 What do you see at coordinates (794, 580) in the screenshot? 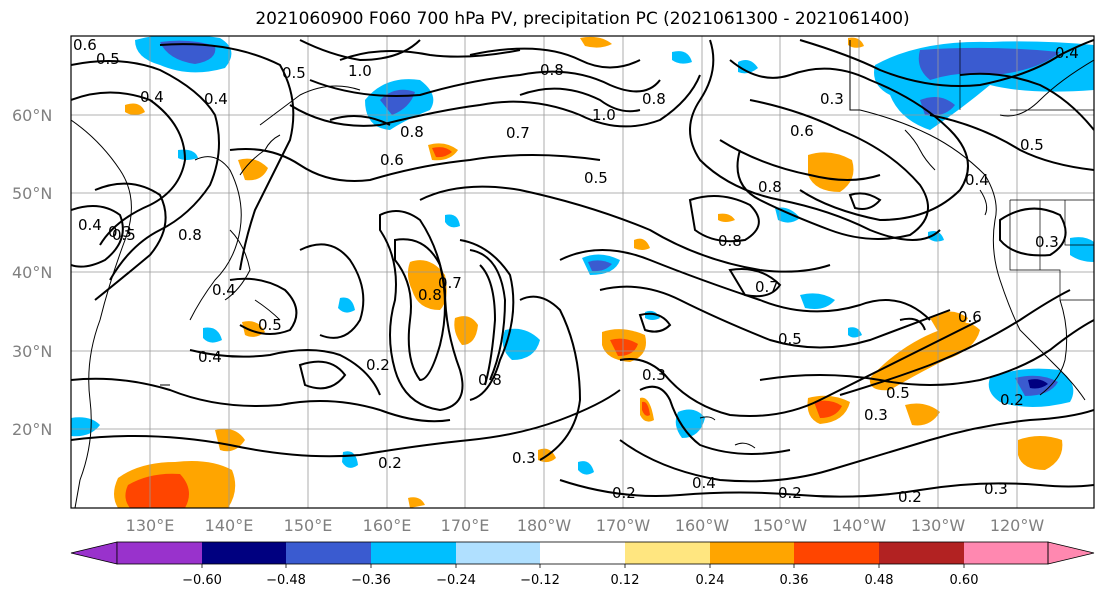
I see `colorbar-tick: 0.36` at bounding box center [794, 580].